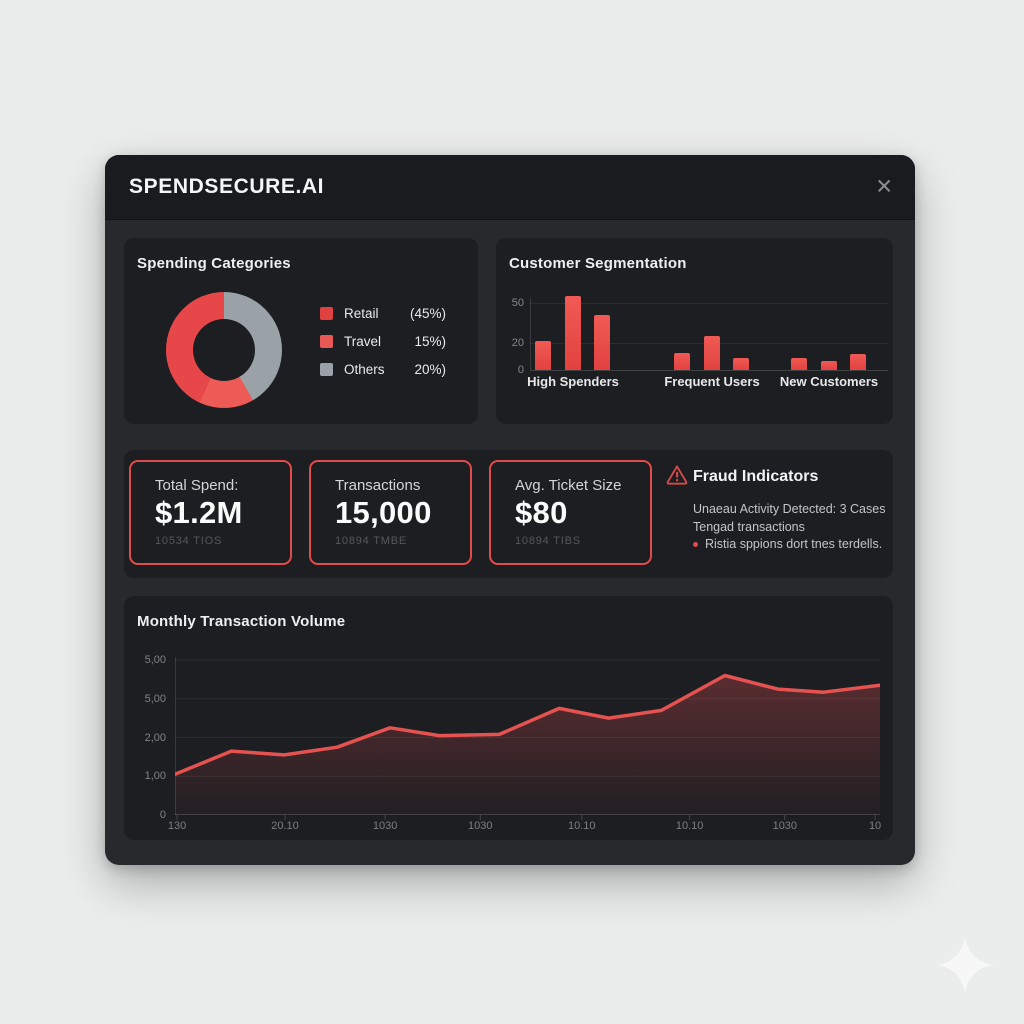 The width and height of the screenshot is (1024, 1024). Describe the element at coordinates (712, 381) in the screenshot. I see `bar-group-label: Frequent Users` at that location.